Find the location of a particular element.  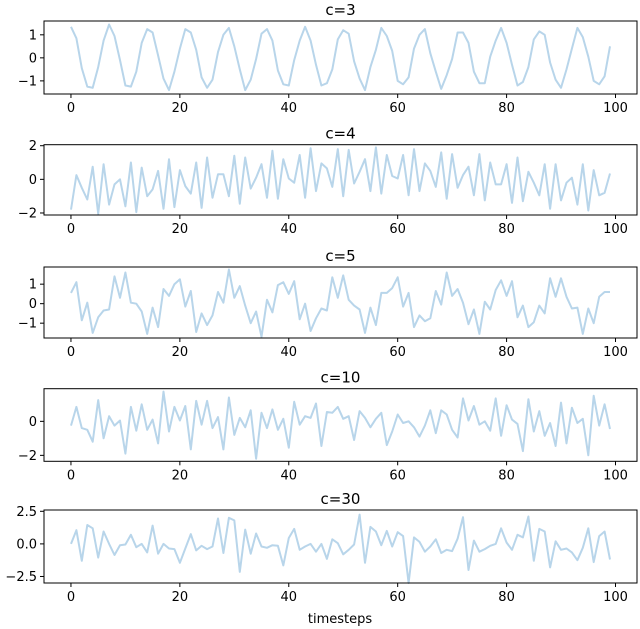

y-tick-label: 2.5 is located at coordinates (26, 512).